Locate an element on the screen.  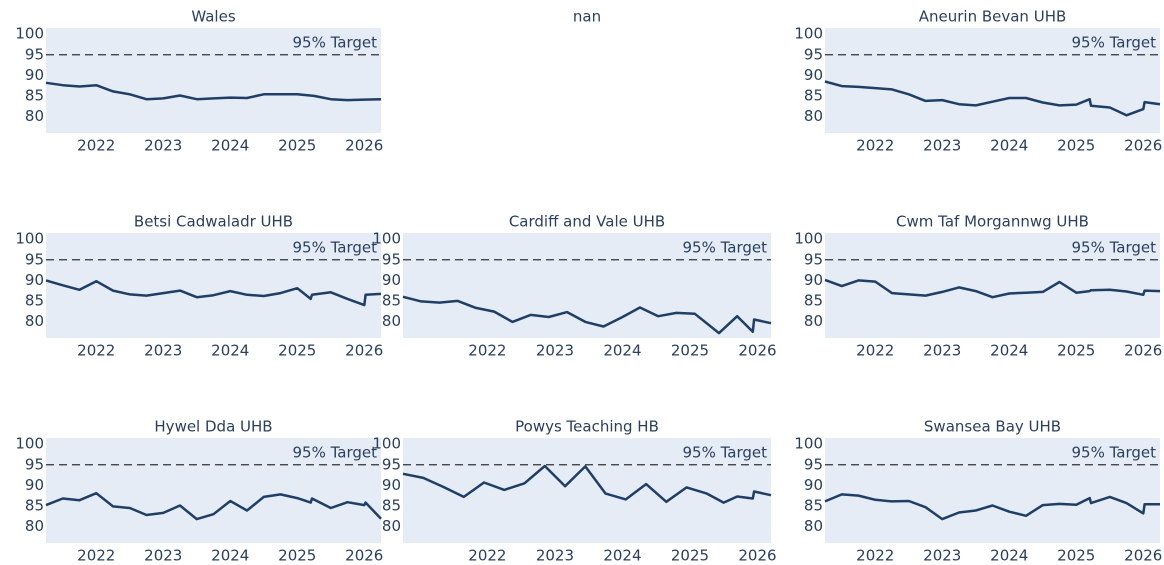
panel-title: Cardiff and Vale UHB is located at coordinates (587, 222).